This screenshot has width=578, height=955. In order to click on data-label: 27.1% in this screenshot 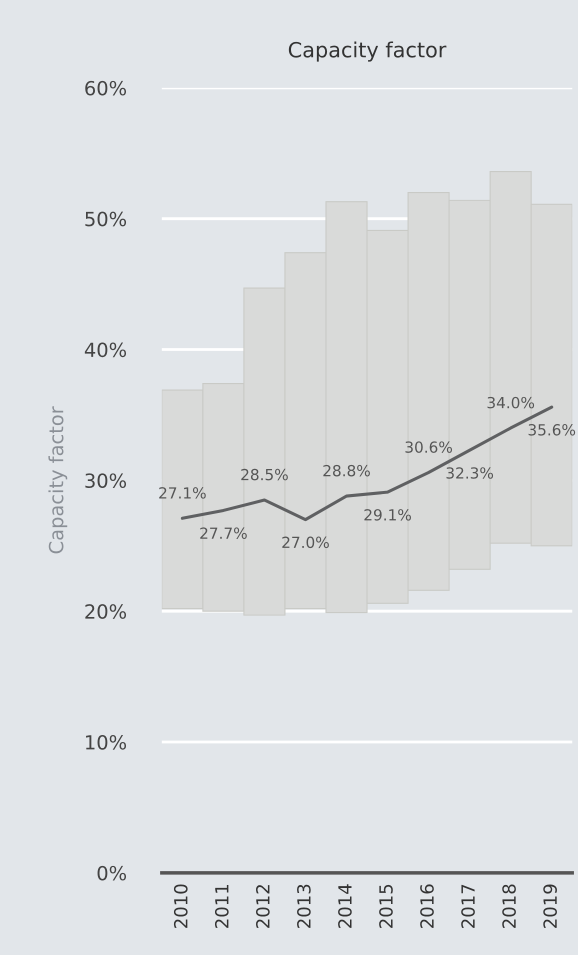, I will do `click(182, 493)`.